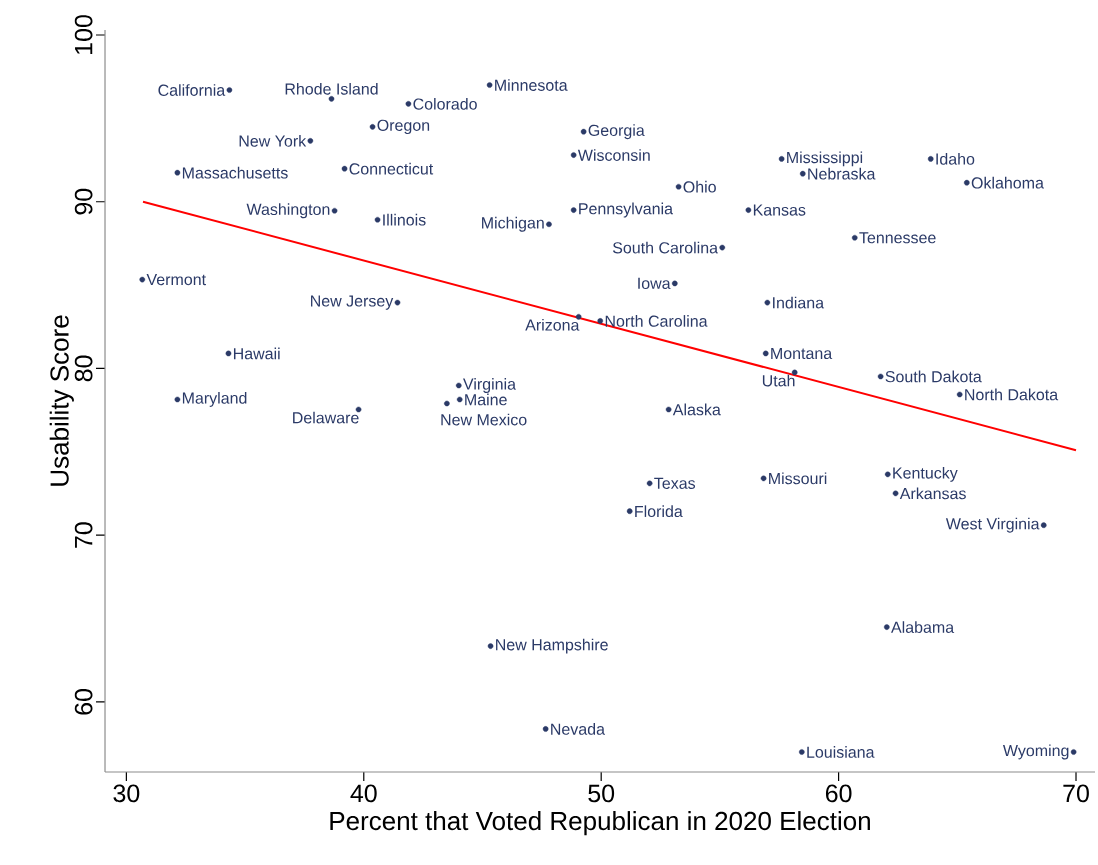  Describe the element at coordinates (391, 168) in the screenshot. I see `annotation: Connecticut` at that location.